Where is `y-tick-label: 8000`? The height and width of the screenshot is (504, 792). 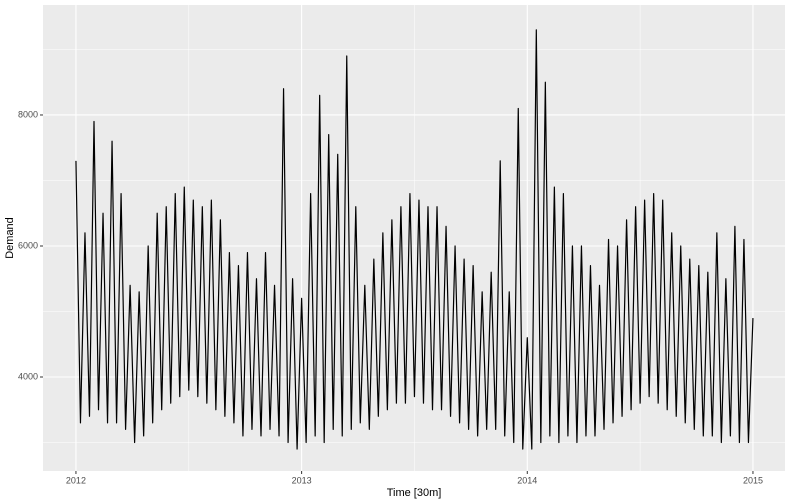
y-tick-label: 8000 is located at coordinates (28, 114).